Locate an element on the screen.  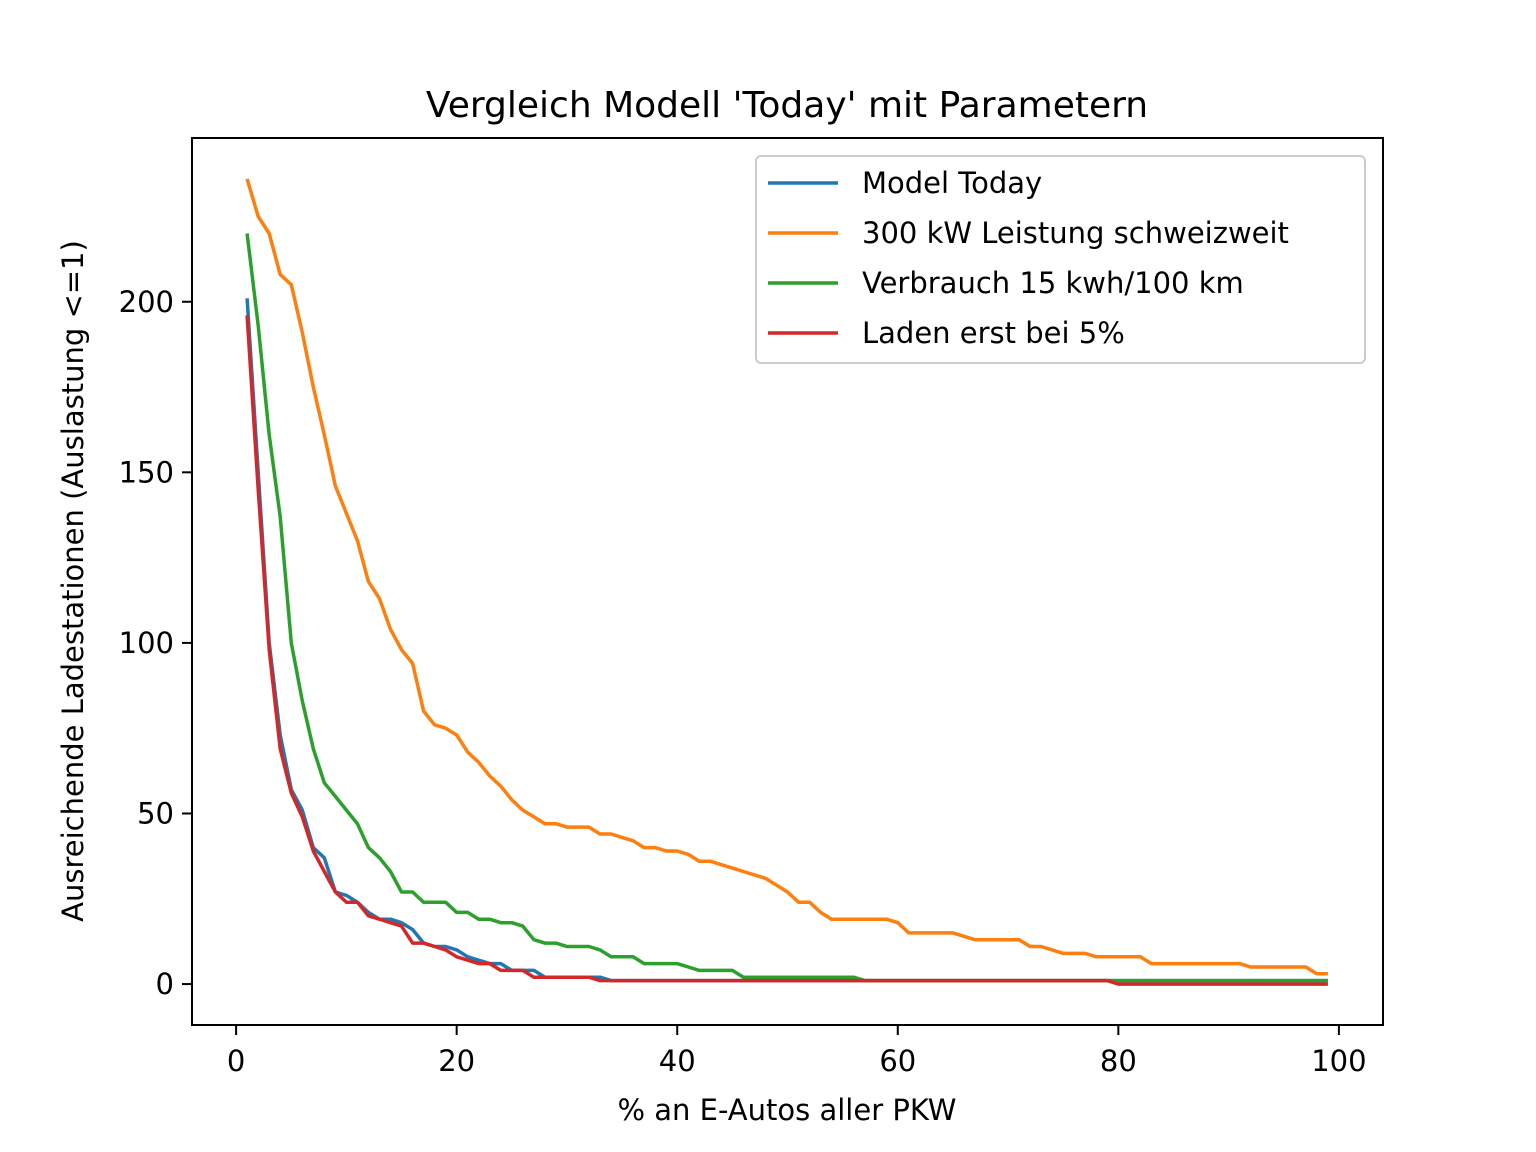
legend-label-1: Model Today is located at coordinates (952, 183).